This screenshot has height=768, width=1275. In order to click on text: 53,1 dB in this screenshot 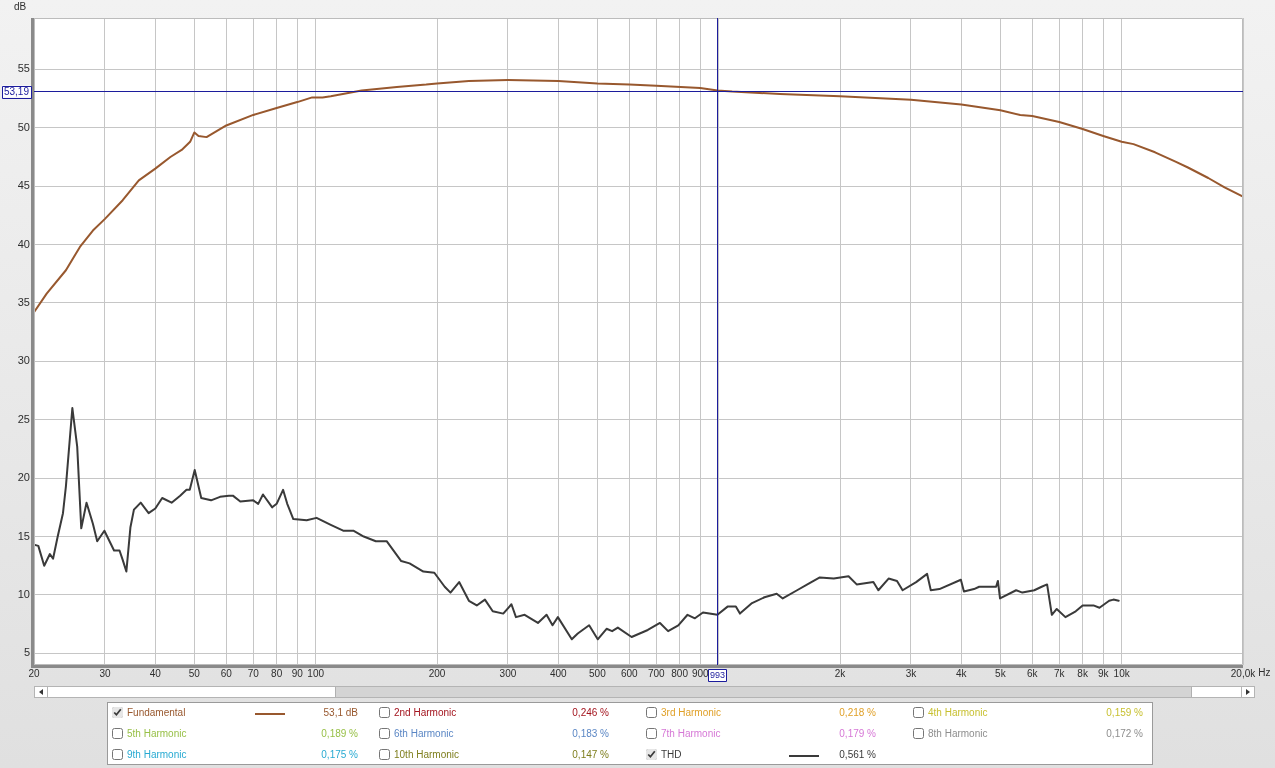, I will do `click(340, 713)`.